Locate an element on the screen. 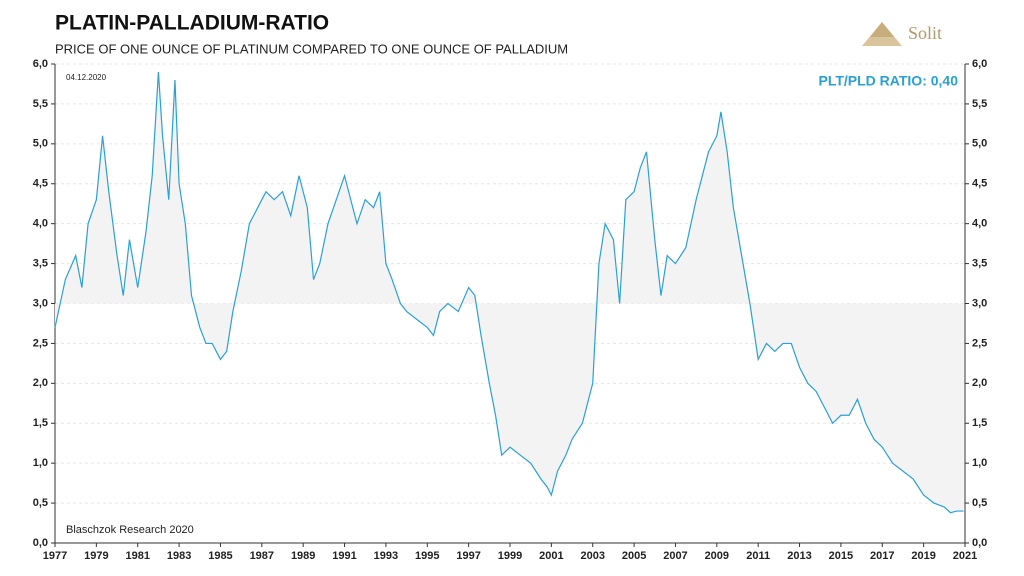 The width and height of the screenshot is (1024, 576). y2-tick-label: 3,5 is located at coordinates (979, 263).